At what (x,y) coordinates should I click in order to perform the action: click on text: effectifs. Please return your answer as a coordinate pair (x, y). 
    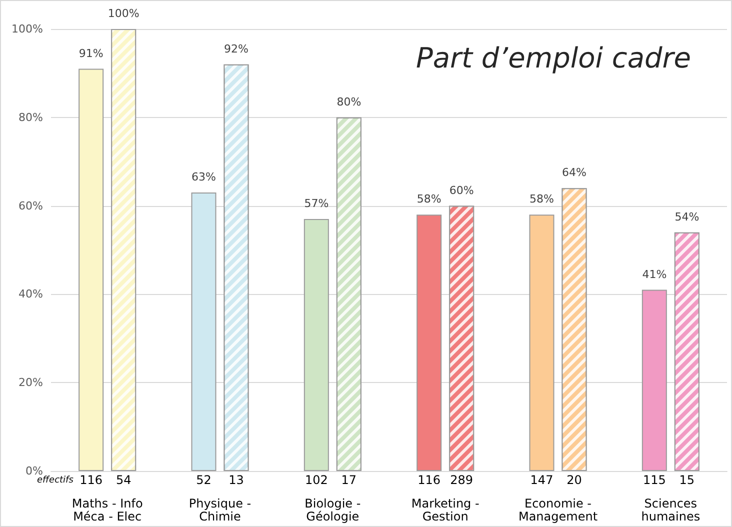
    Looking at the image, I should click on (55, 481).